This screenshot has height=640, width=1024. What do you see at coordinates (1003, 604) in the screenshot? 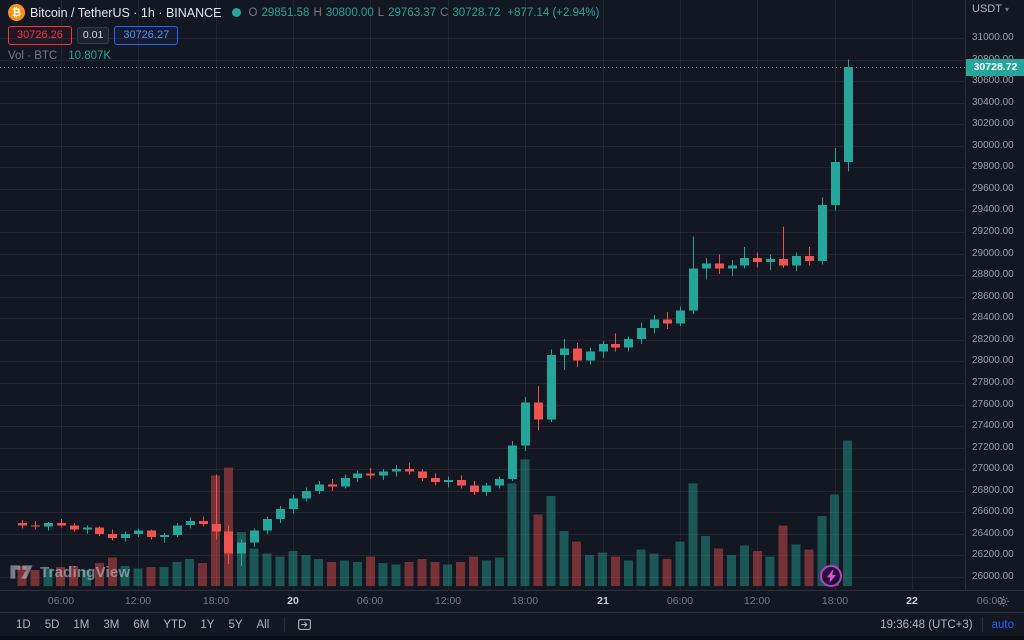
I see `gear-icon` at bounding box center [1003, 604].